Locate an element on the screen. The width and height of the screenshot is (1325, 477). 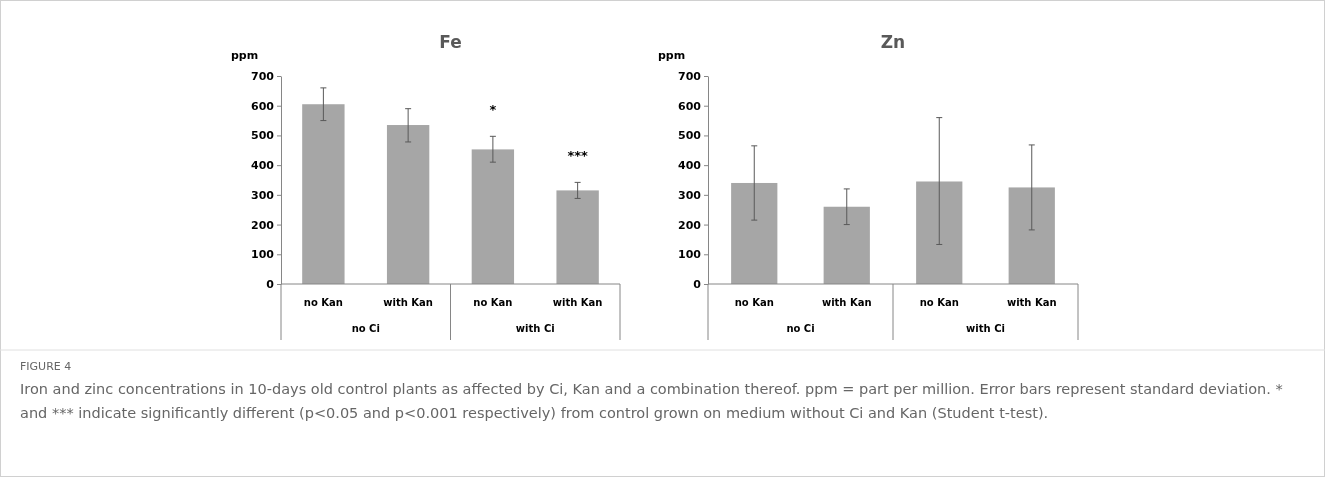
chart-title: Fe is located at coordinates (450, 42).